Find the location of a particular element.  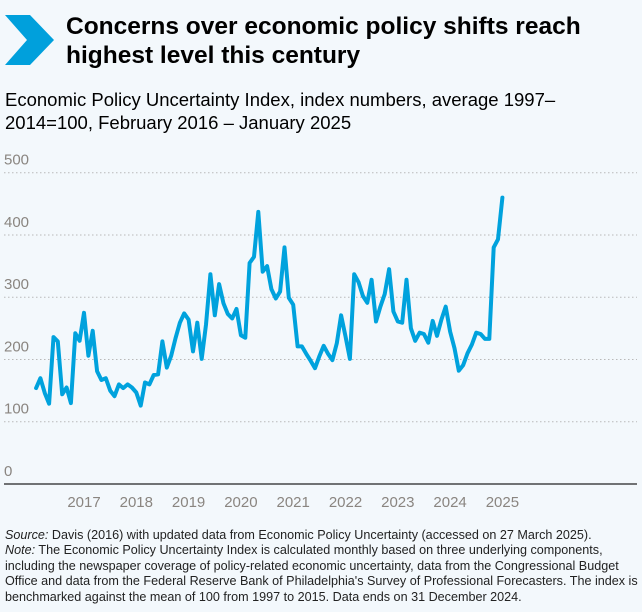

y-tick-label: 400 is located at coordinates (16, 222).